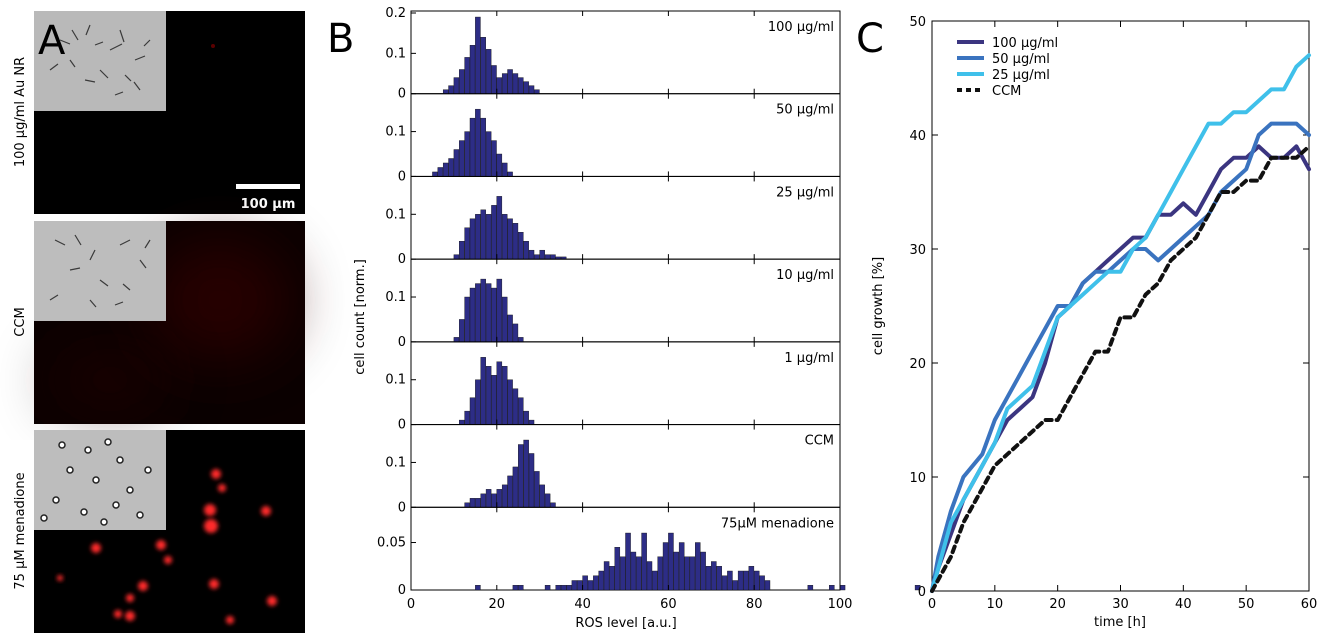 Image resolution: width=1320 pixels, height=634 pixels. I want to click on fluor-glow, so click(110, 380).